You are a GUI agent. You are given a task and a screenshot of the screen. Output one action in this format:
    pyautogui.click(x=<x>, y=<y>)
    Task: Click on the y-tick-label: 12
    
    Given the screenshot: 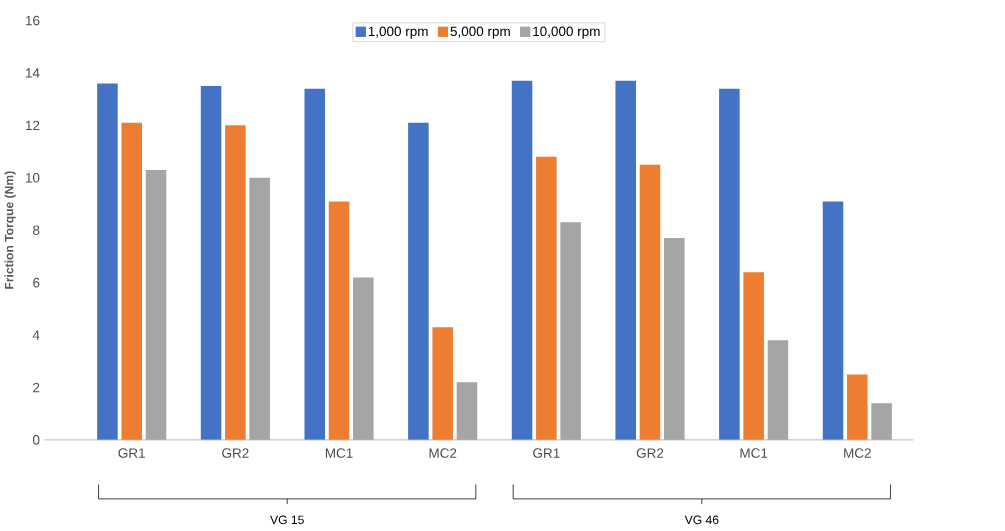 What is the action you would take?
    pyautogui.click(x=32, y=125)
    